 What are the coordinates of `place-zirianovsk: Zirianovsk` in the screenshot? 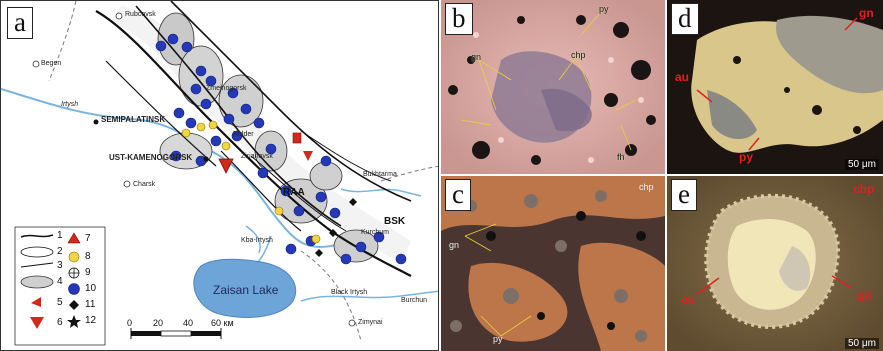 It's located at (257, 156).